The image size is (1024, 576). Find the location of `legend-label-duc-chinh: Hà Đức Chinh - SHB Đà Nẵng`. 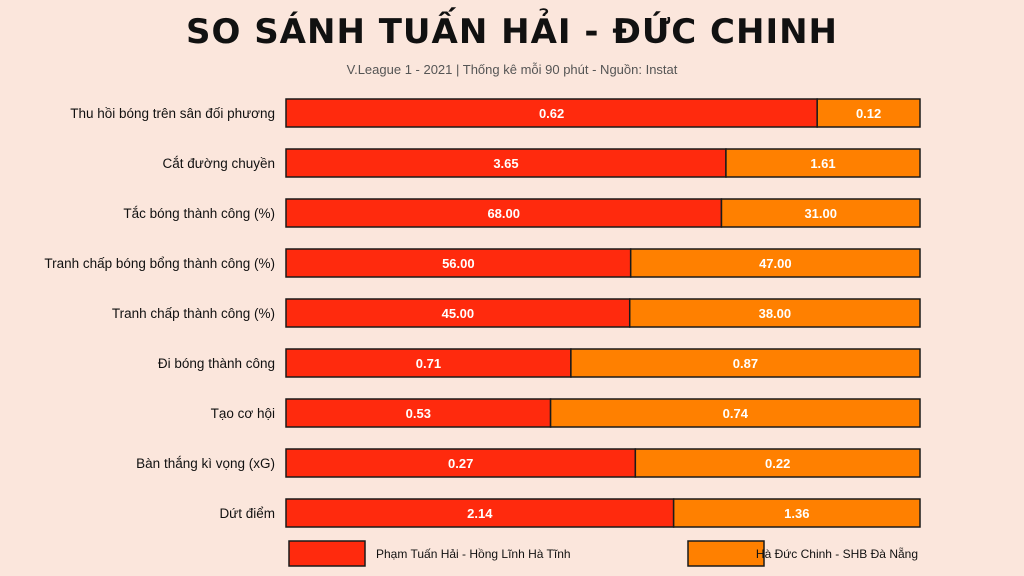

legend-label-duc-chinh: Hà Đức Chinh - SHB Đà Nẵng is located at coordinates (837, 553).